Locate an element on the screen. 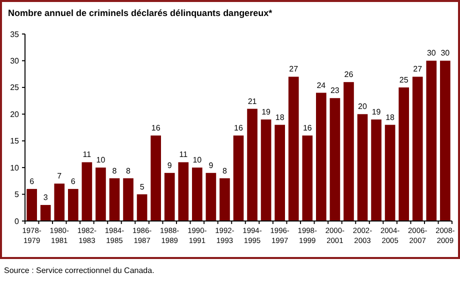 This screenshot has height=281, width=460. data-label: 21 is located at coordinates (253, 101).